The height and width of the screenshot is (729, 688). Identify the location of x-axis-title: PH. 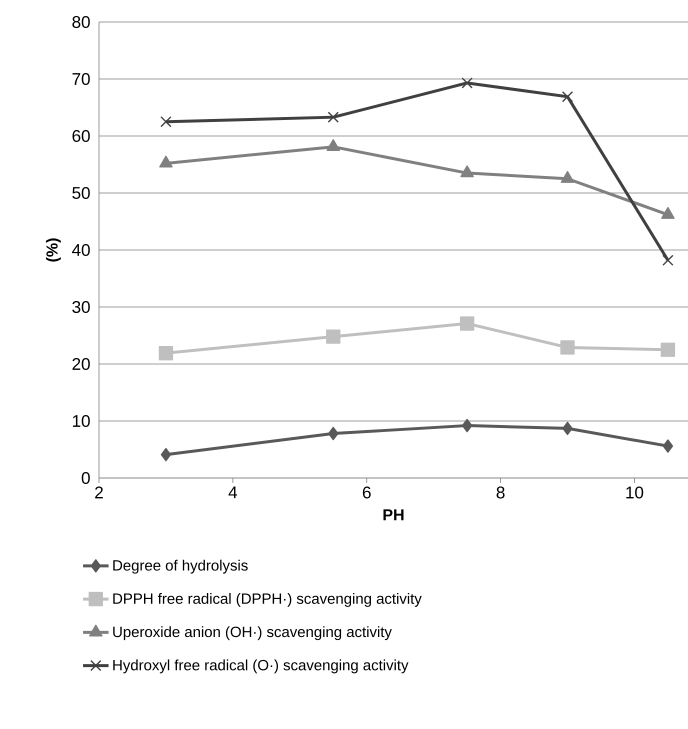
(393, 514).